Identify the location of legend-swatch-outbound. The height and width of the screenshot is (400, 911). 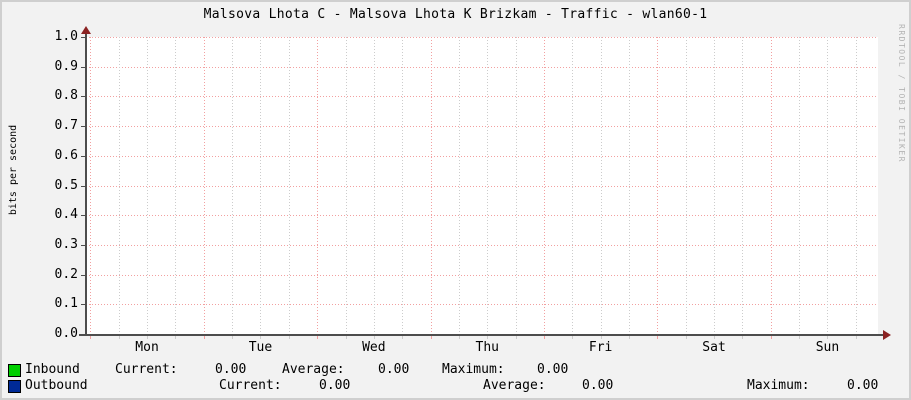
(14, 386).